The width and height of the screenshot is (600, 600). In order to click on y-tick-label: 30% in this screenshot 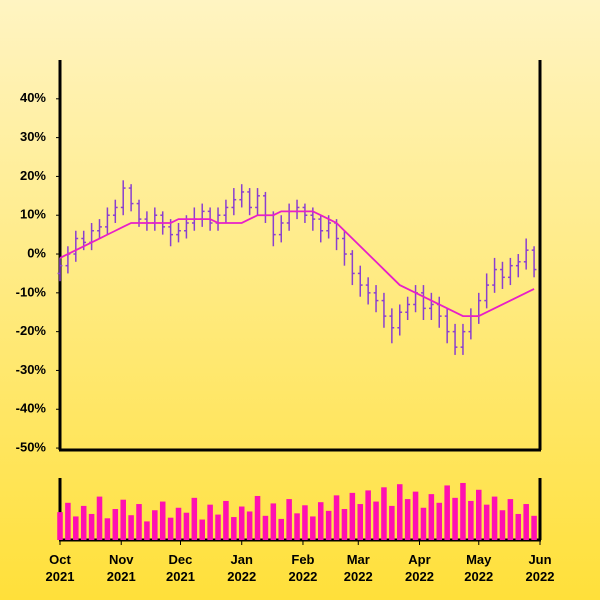, I will do `click(33, 136)`.